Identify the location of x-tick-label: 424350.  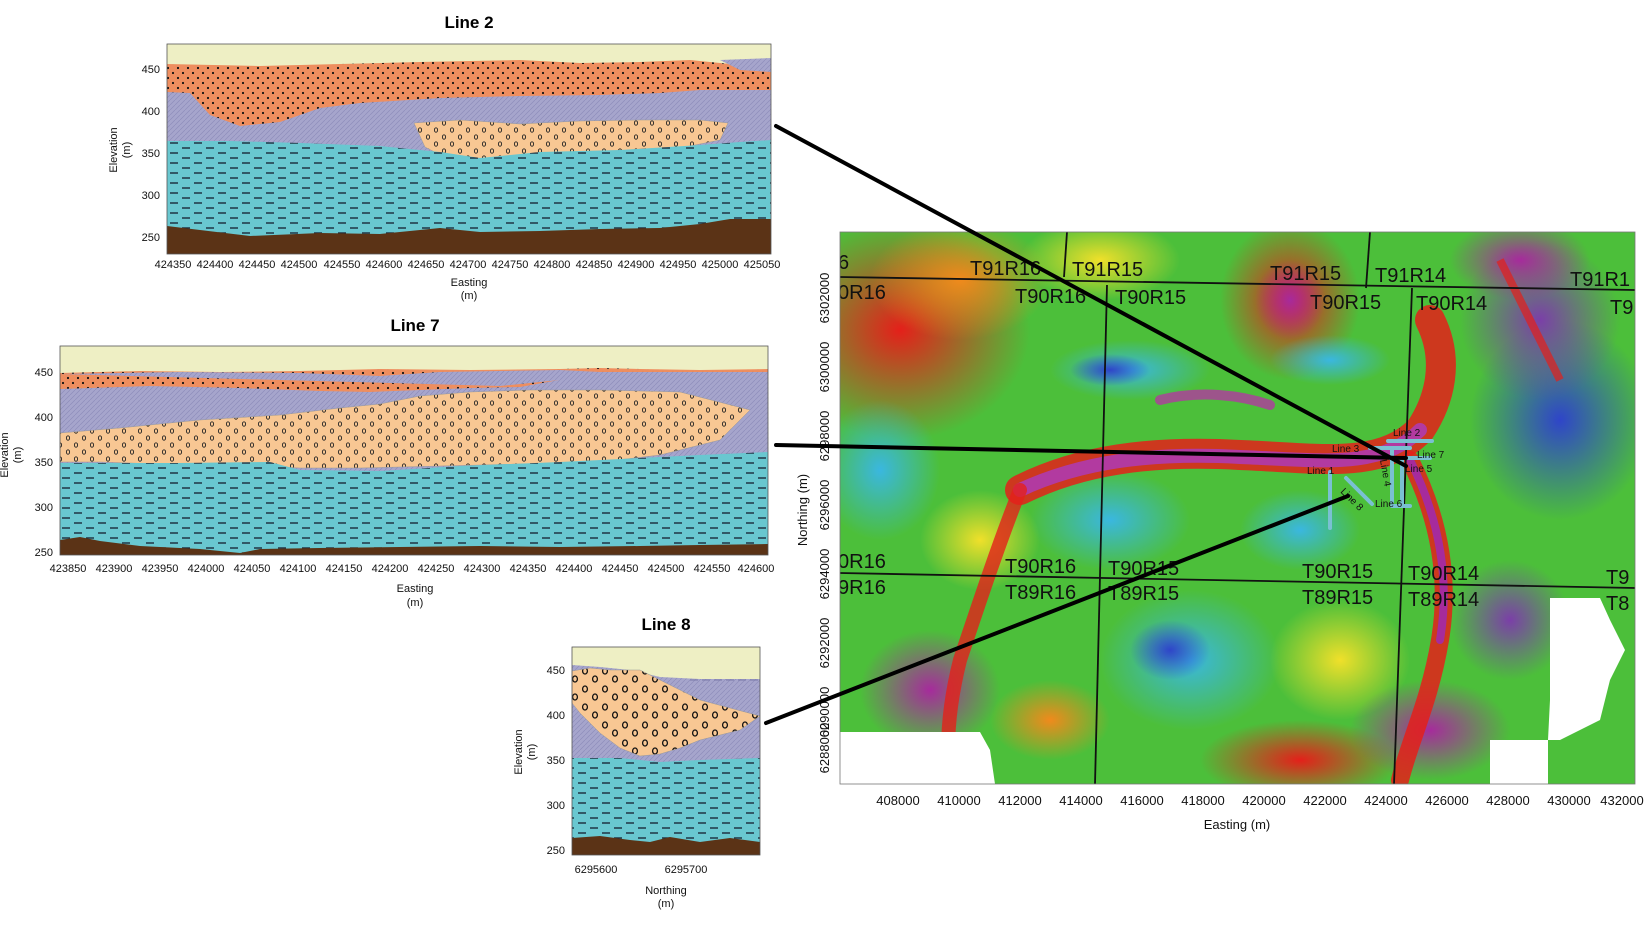
(528, 569).